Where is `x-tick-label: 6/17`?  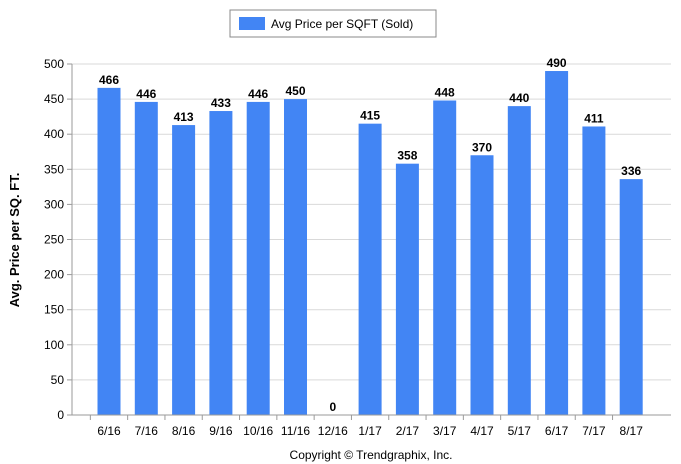
x-tick-label: 6/17 is located at coordinates (557, 431).